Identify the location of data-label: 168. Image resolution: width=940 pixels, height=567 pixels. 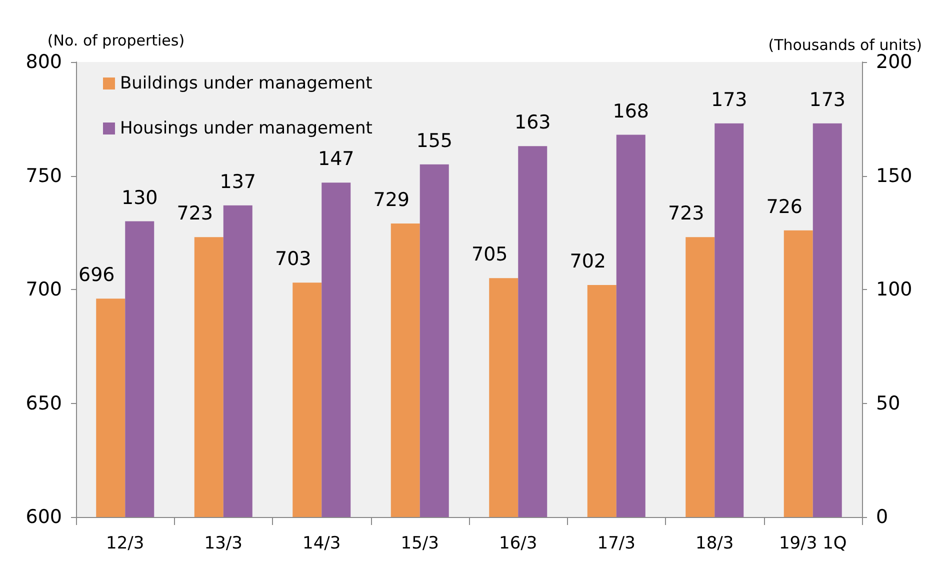
(631, 111).